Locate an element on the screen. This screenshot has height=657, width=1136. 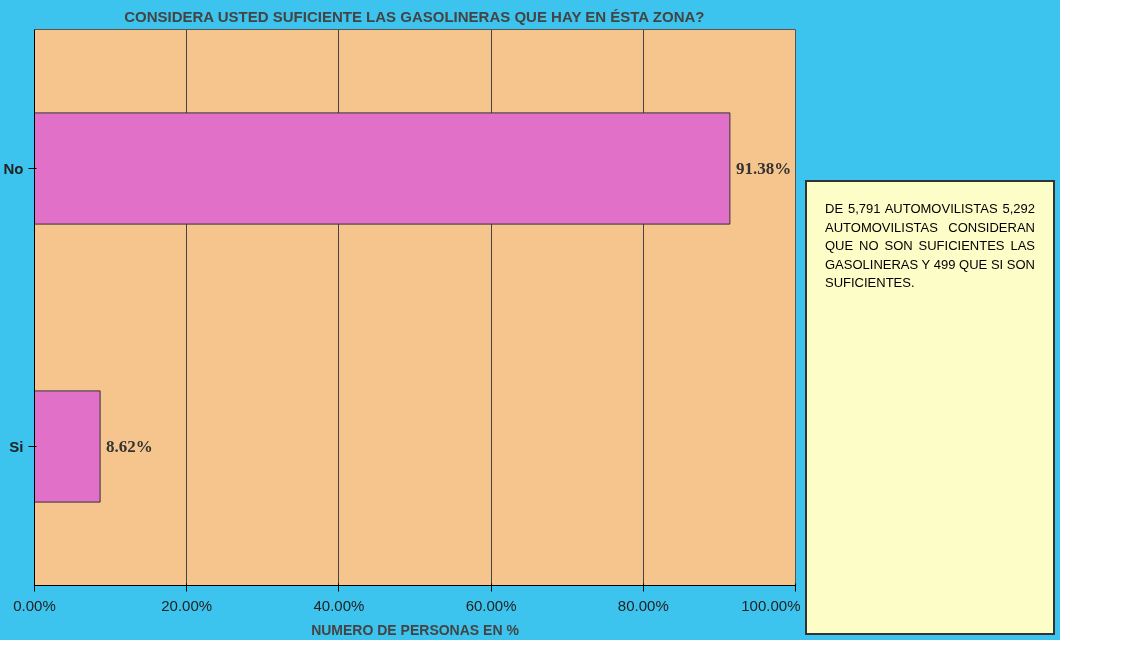
x-tick-label: 20.00% is located at coordinates (187, 605).